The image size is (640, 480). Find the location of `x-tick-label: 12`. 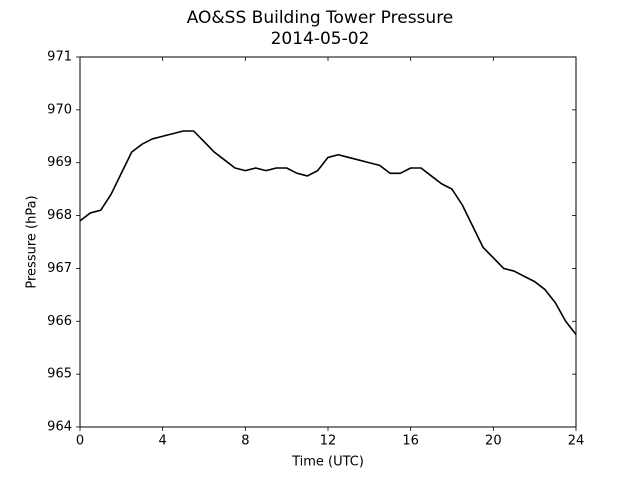

x-tick-label: 12 is located at coordinates (328, 441).